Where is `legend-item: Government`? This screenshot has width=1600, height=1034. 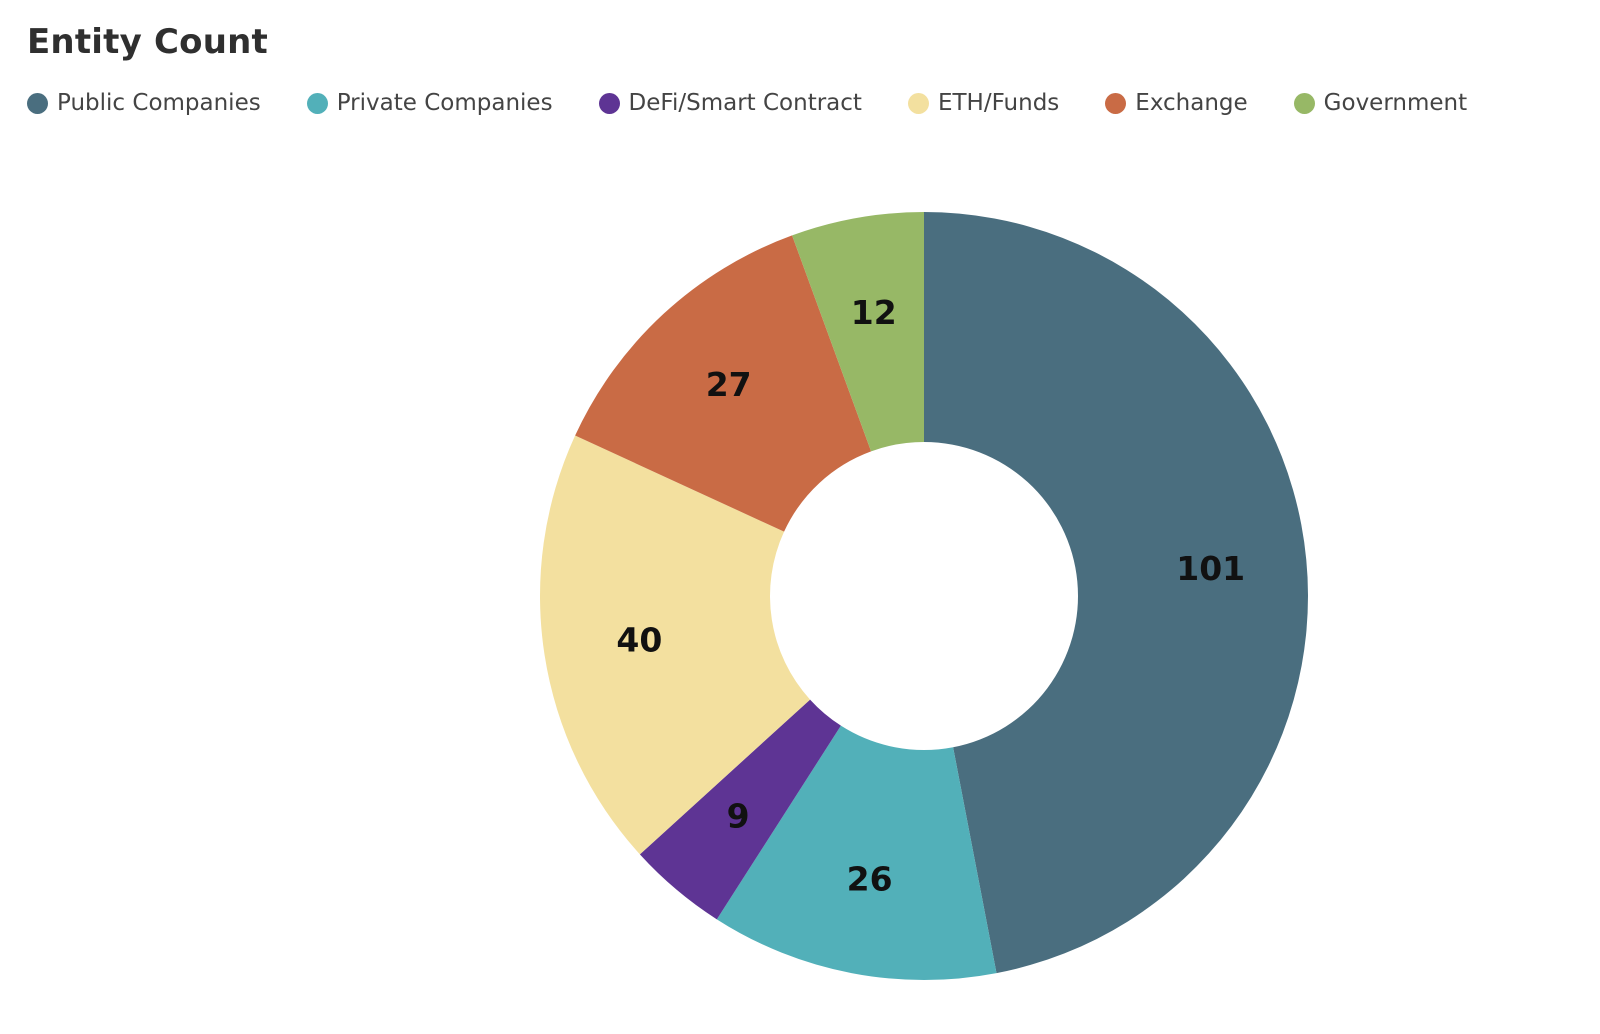
legend-item: Government is located at coordinates (1380, 103).